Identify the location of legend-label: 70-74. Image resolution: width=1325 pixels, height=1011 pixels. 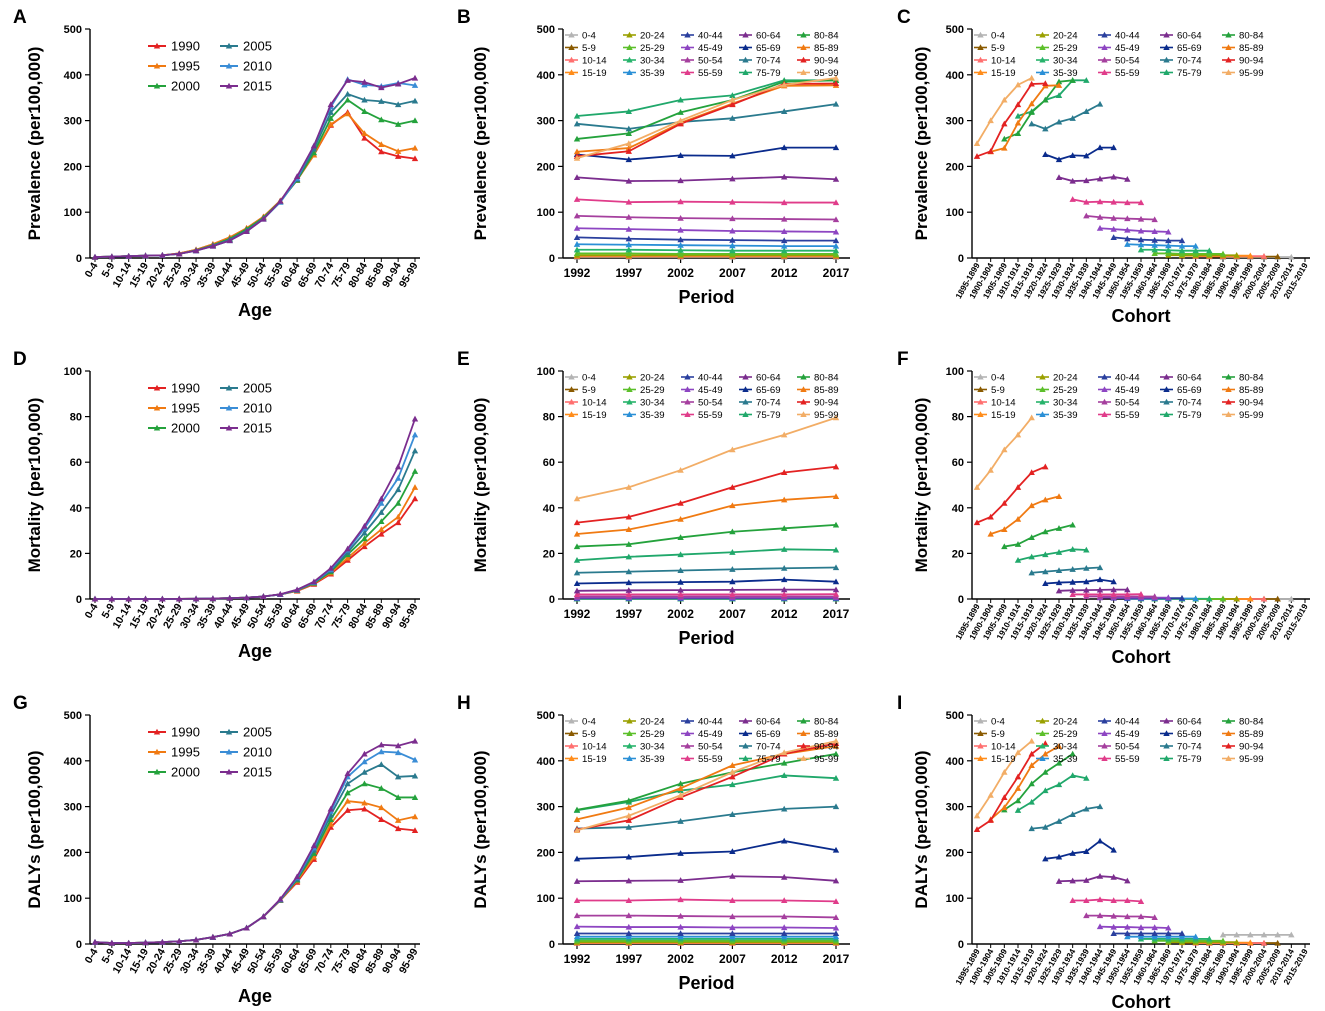
(1189, 61).